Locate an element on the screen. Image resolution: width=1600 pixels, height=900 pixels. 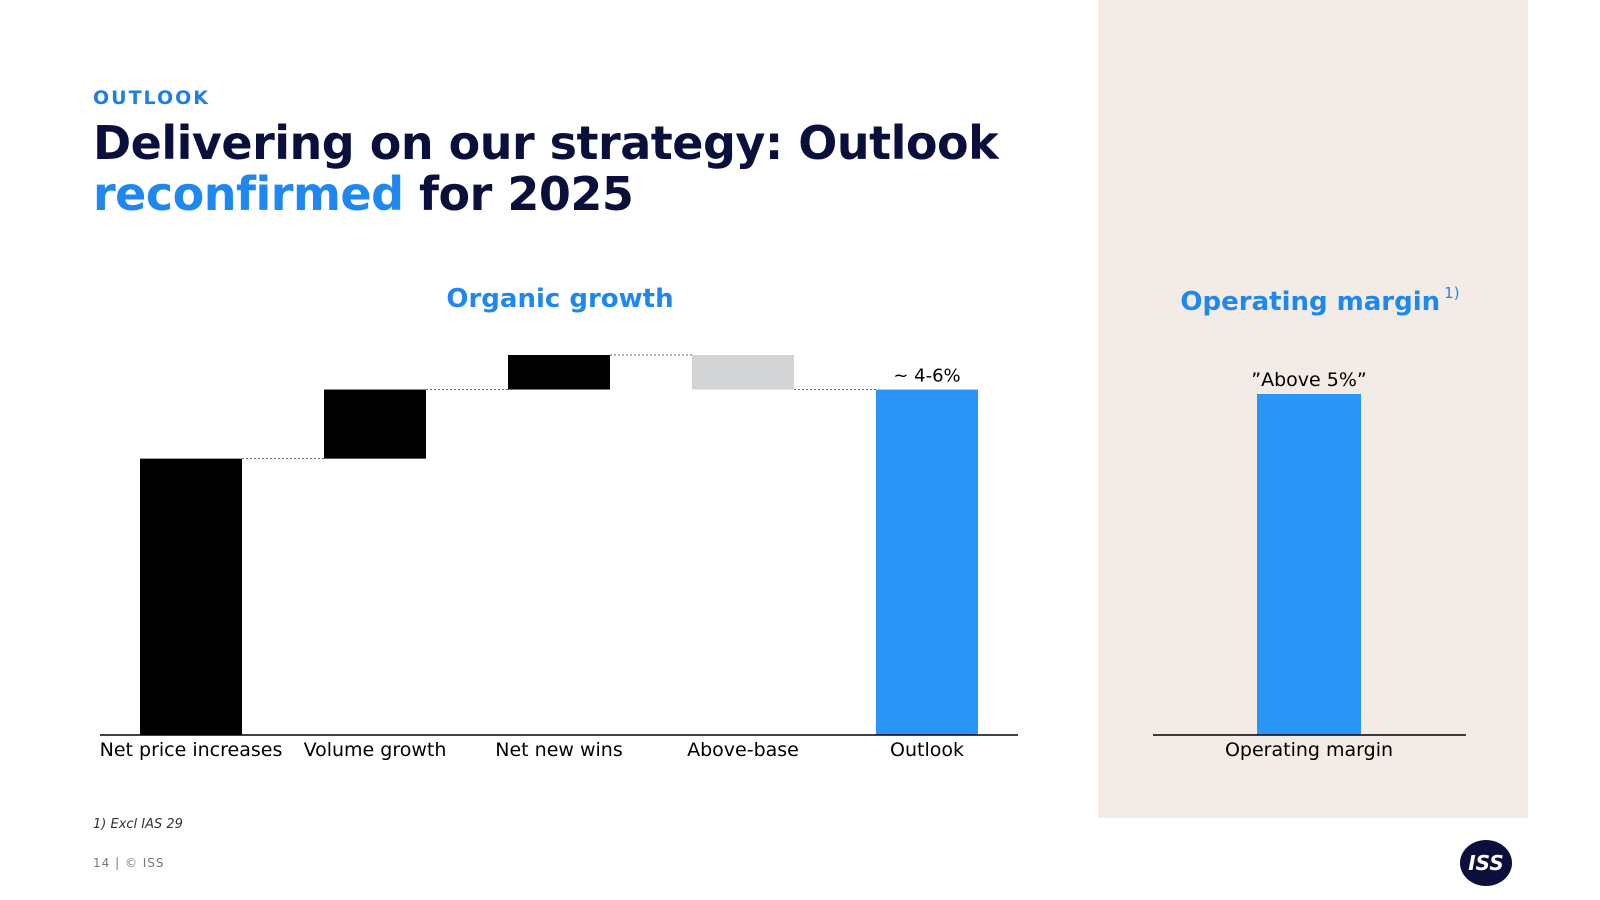
waterfall-tick-label-4: Above-base is located at coordinates (743, 750).